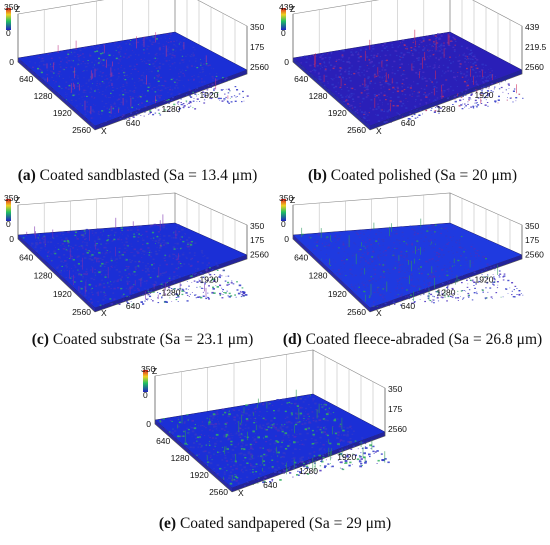 Image resolution: width=550 pixels, height=545 pixels. Describe the element at coordinates (40, 339) in the screenshot. I see `caption-c-letter: (c)` at that location.